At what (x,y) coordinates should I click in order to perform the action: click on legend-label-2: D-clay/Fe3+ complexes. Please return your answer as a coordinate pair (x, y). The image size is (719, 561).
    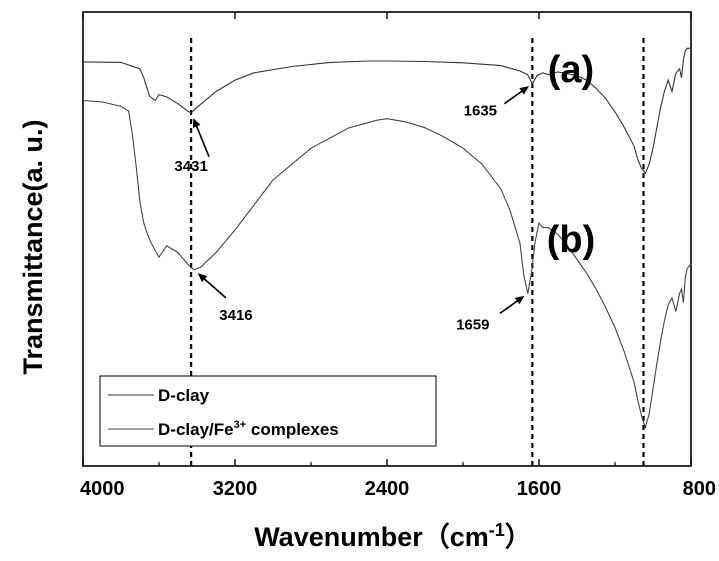
    Looking at the image, I should click on (248, 429).